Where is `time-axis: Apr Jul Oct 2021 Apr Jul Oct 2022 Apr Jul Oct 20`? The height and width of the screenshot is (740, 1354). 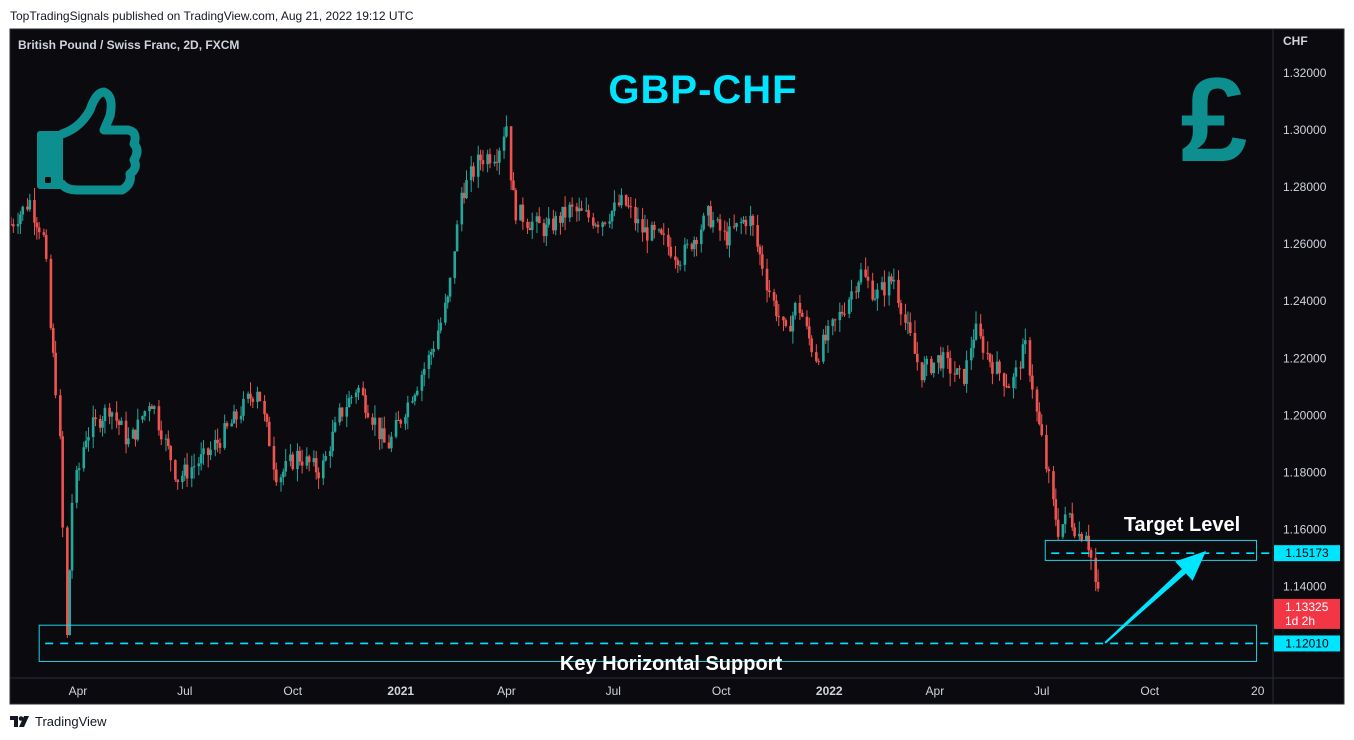
time-axis: Apr Jul Oct 2021 Apr Jul Oct 2022 Apr Jul Oct 20 is located at coordinates (667, 691).